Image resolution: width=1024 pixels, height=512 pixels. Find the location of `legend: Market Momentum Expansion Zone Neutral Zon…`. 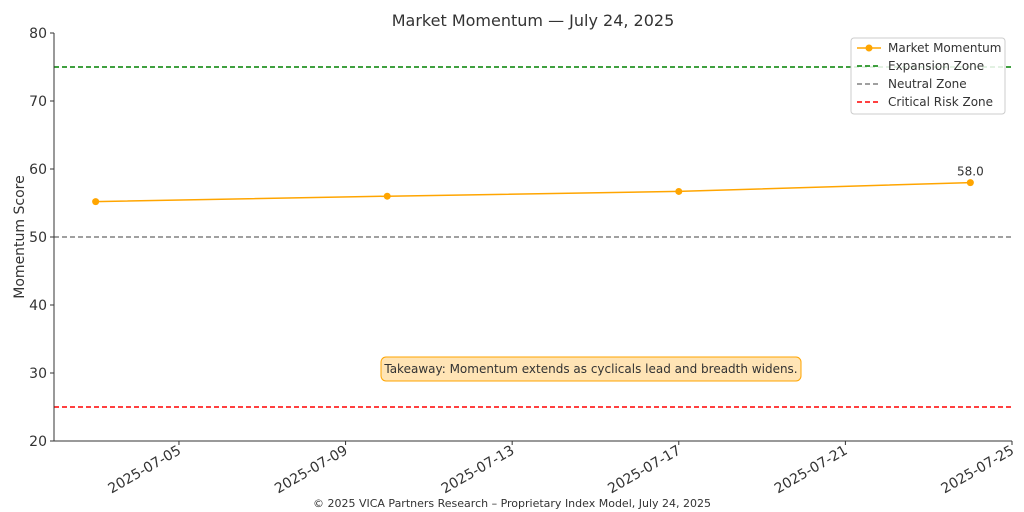

legend: Market Momentum Expansion Zone Neutral Zon… is located at coordinates (928, 76).